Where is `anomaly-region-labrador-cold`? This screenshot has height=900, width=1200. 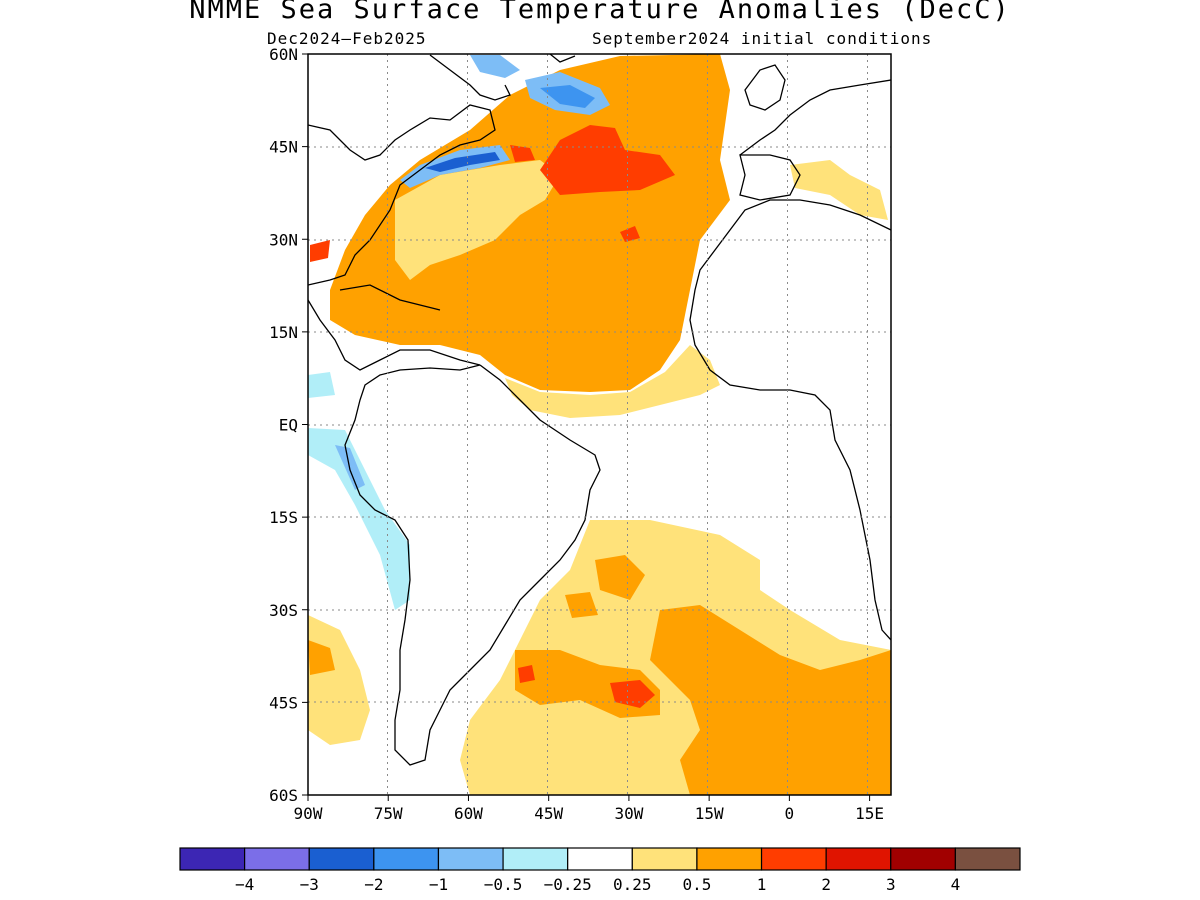 anomaly-region-labrador-cold is located at coordinates (495, 66).